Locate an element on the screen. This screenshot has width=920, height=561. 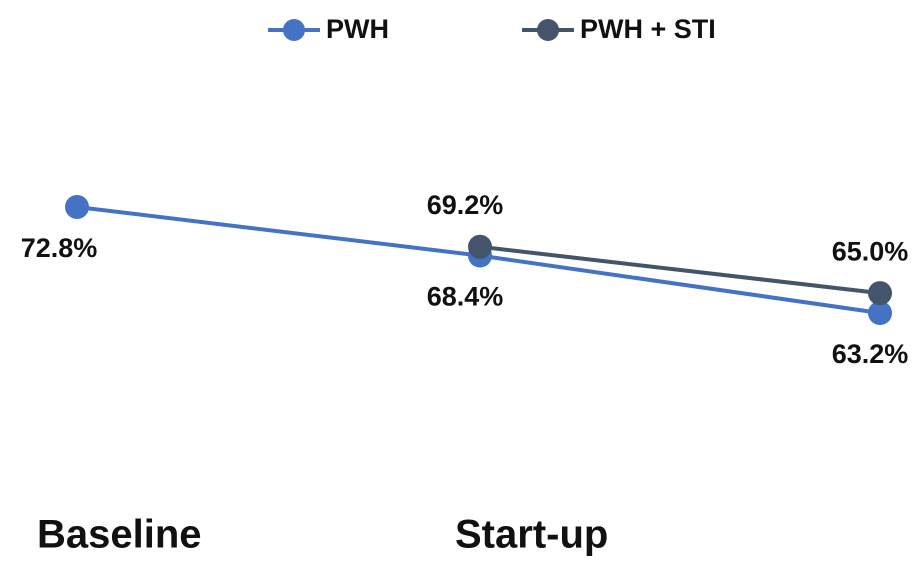
data-label: 72.8% is located at coordinates (59, 248).